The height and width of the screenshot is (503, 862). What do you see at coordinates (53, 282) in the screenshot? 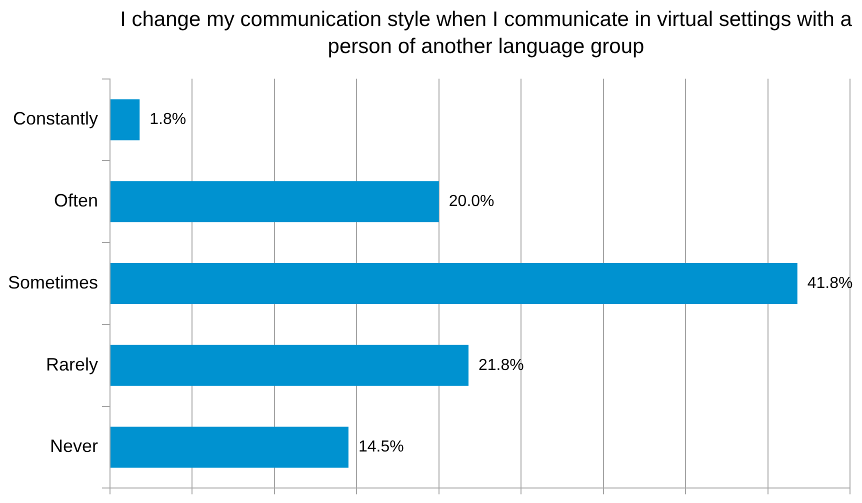
I see `y-tick-label: Sometimes` at bounding box center [53, 282].